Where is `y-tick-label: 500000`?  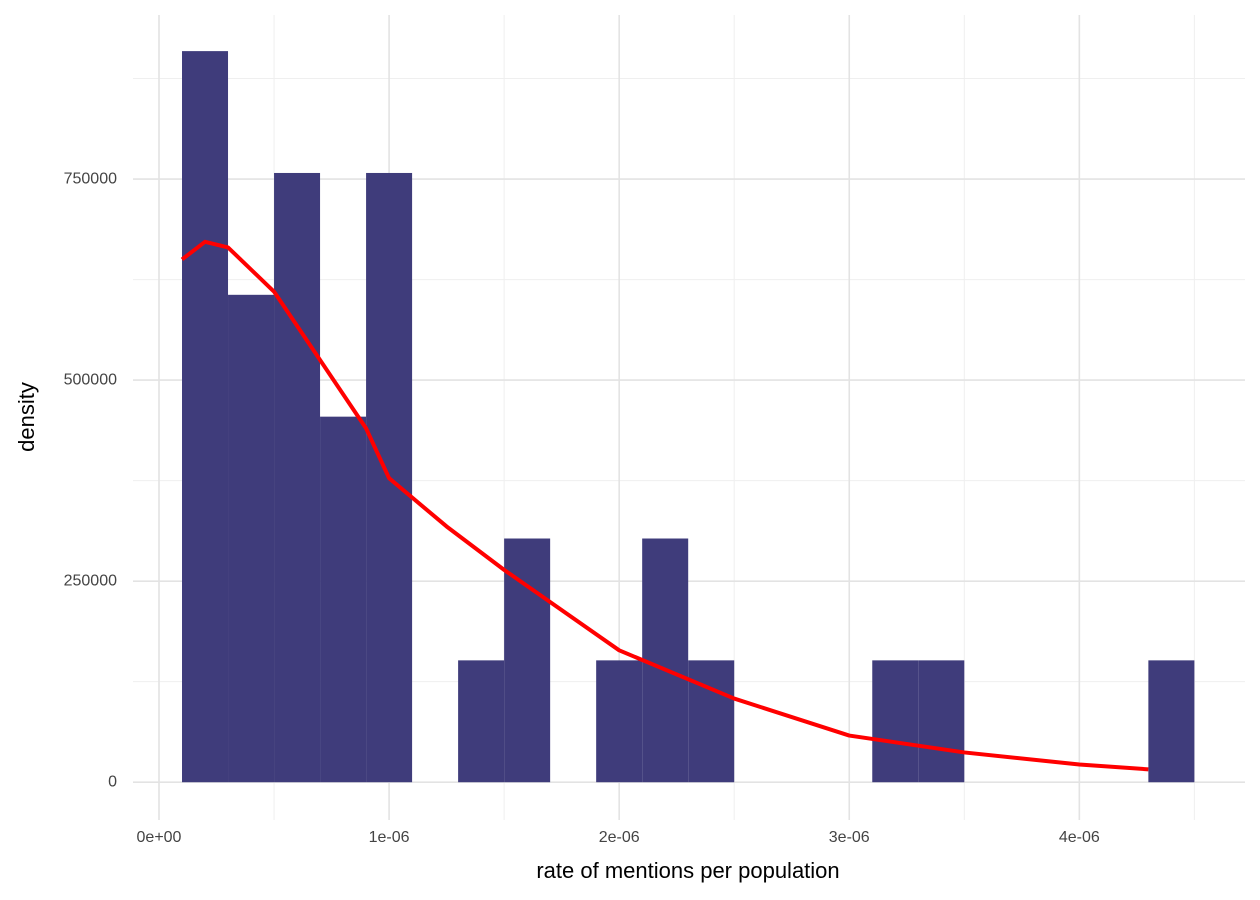
y-tick-label: 500000 is located at coordinates (90, 379).